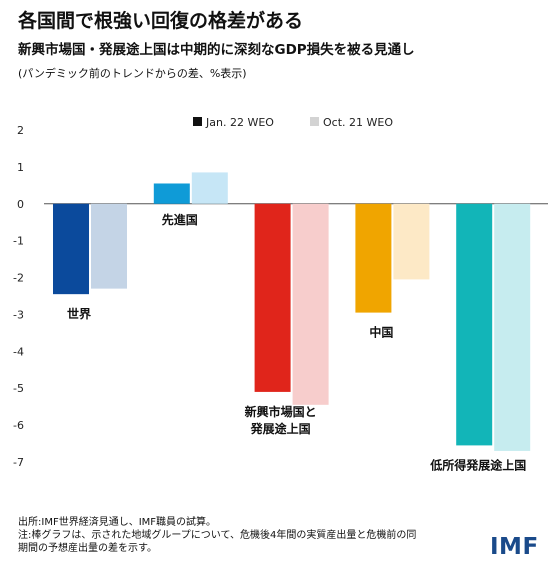  What do you see at coordinates (20, 204) in the screenshot?
I see `y-tick-label: 0` at bounding box center [20, 204].